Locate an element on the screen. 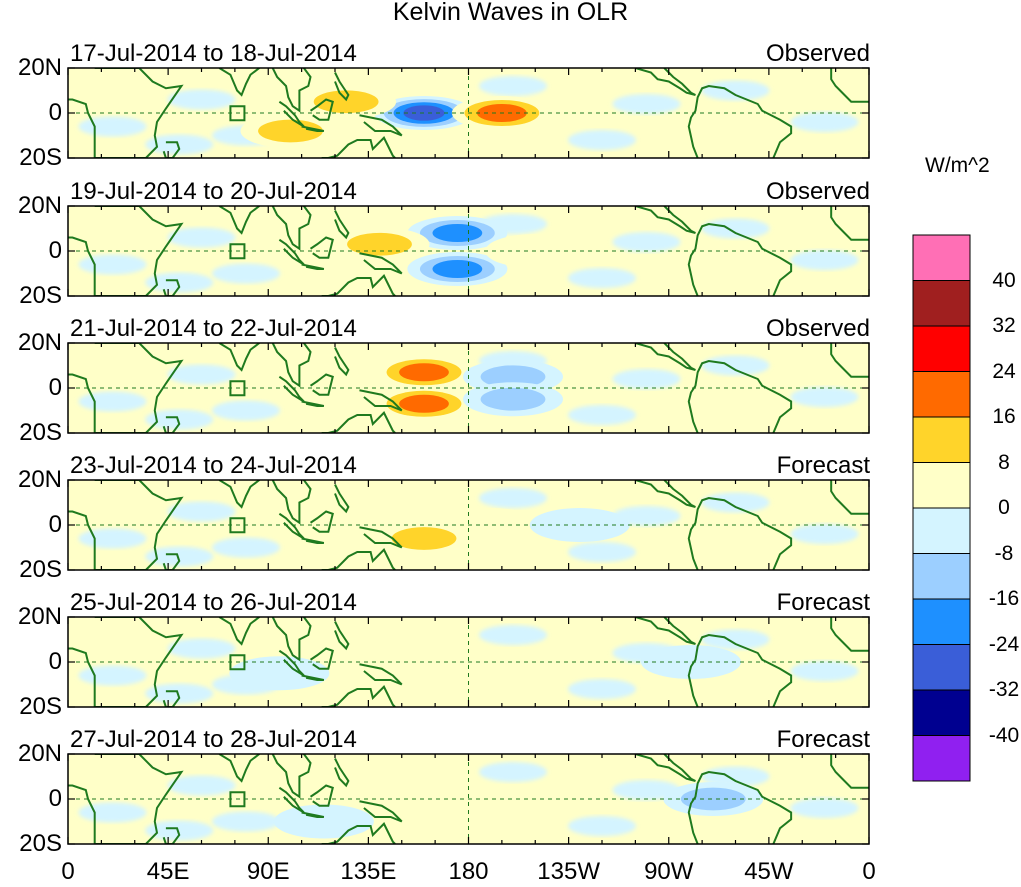  x-tick-label: 90E is located at coordinates (268, 871).